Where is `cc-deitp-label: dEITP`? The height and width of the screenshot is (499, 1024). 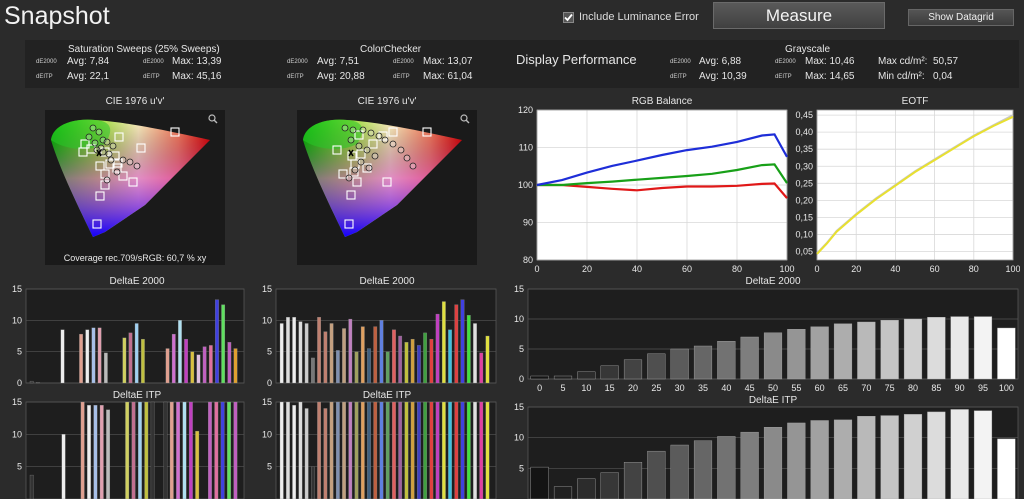
cc-deitp-label: dEITP is located at coordinates (295, 77).